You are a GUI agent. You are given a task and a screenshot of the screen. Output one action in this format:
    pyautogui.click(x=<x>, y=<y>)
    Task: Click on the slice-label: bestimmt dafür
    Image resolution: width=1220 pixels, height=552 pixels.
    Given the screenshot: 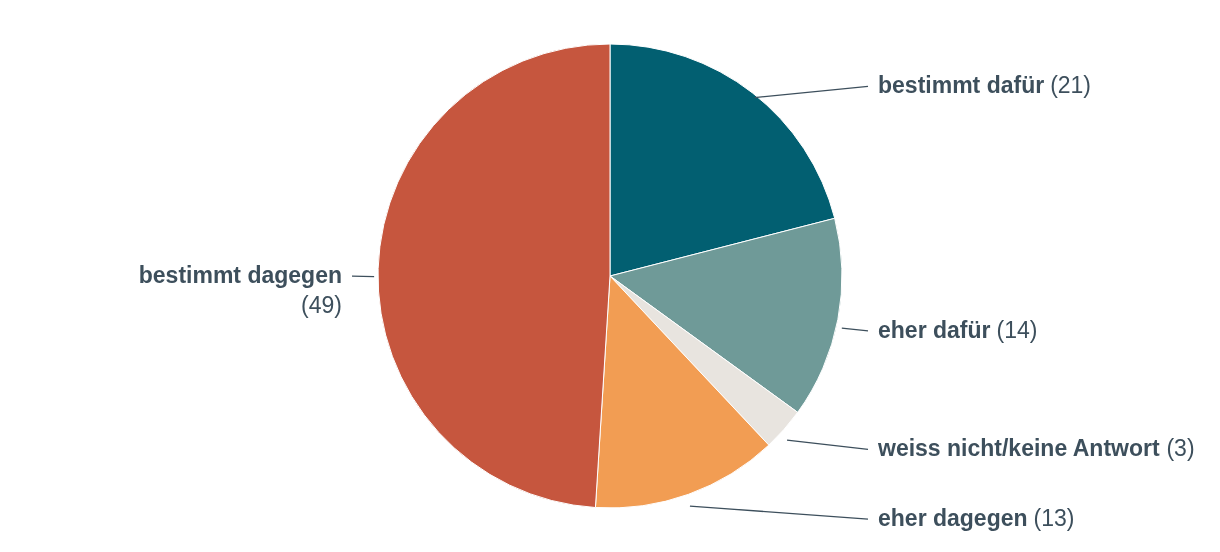 What is the action you would take?
    pyautogui.click(x=961, y=85)
    